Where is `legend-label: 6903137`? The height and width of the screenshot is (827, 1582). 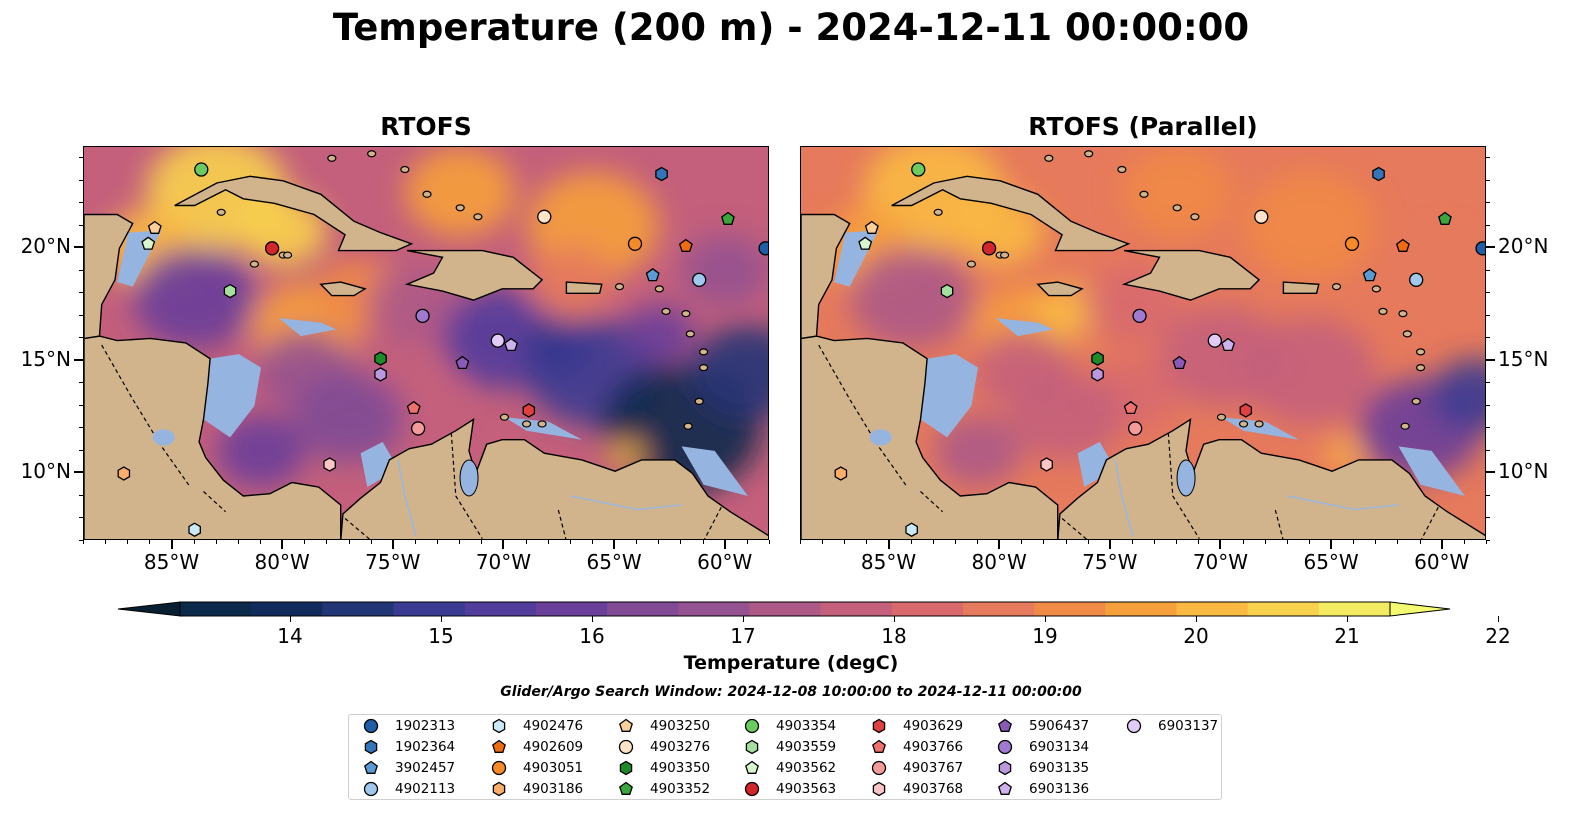 legend-label: 6903137 is located at coordinates (1188, 726).